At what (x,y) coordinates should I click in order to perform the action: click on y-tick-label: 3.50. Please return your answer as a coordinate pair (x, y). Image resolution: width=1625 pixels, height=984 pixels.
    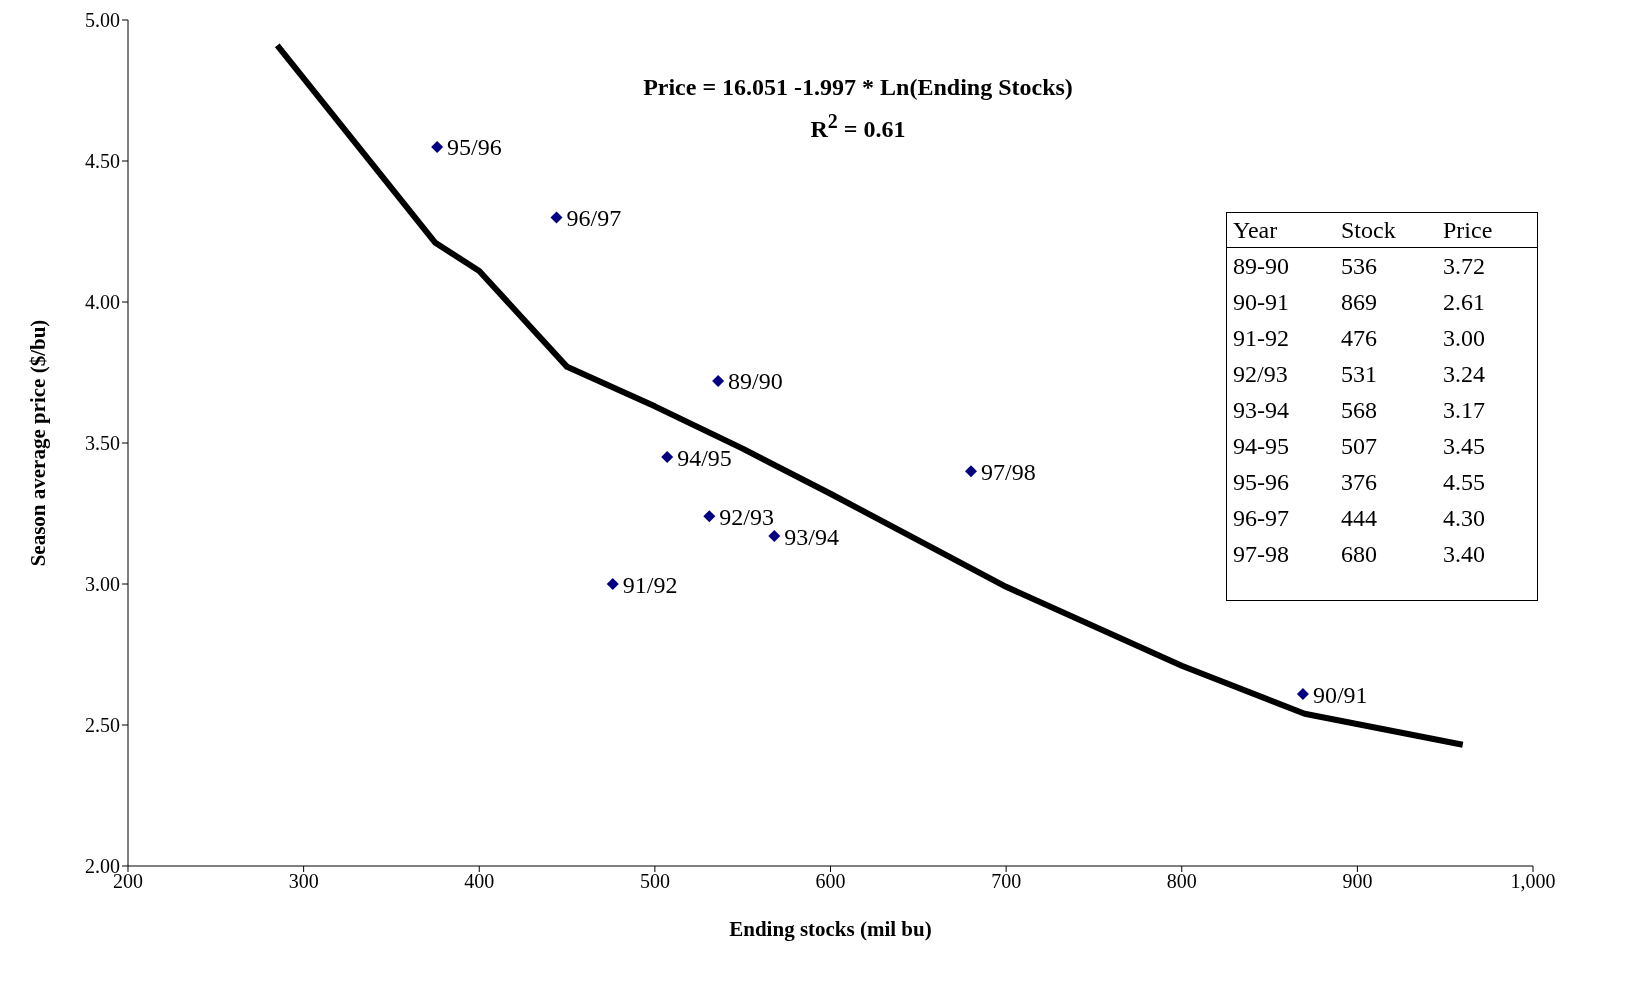
    Looking at the image, I should click on (102, 443).